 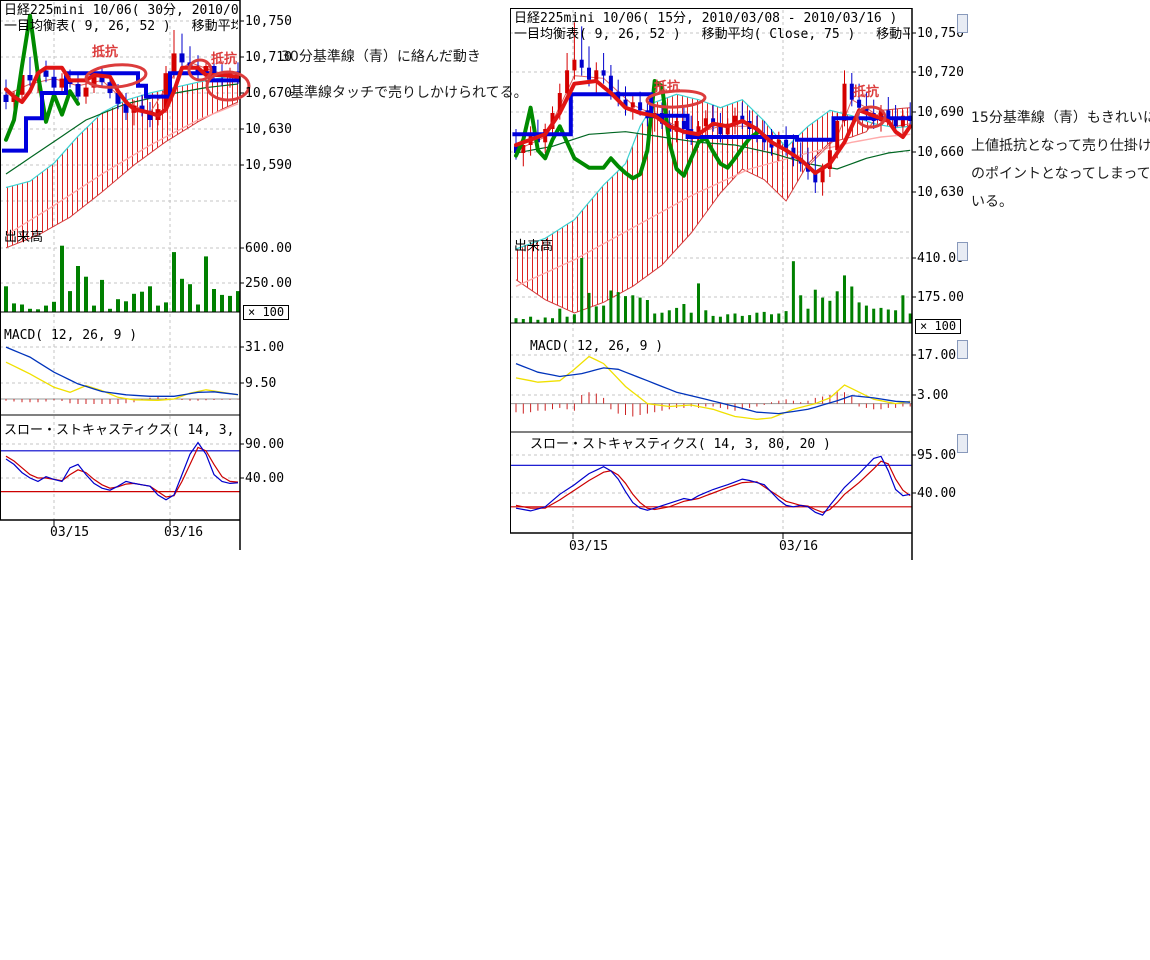 What do you see at coordinates (940, 112) in the screenshot?
I see `y-axis-tick-label: 10,690` at bounding box center [940, 112].